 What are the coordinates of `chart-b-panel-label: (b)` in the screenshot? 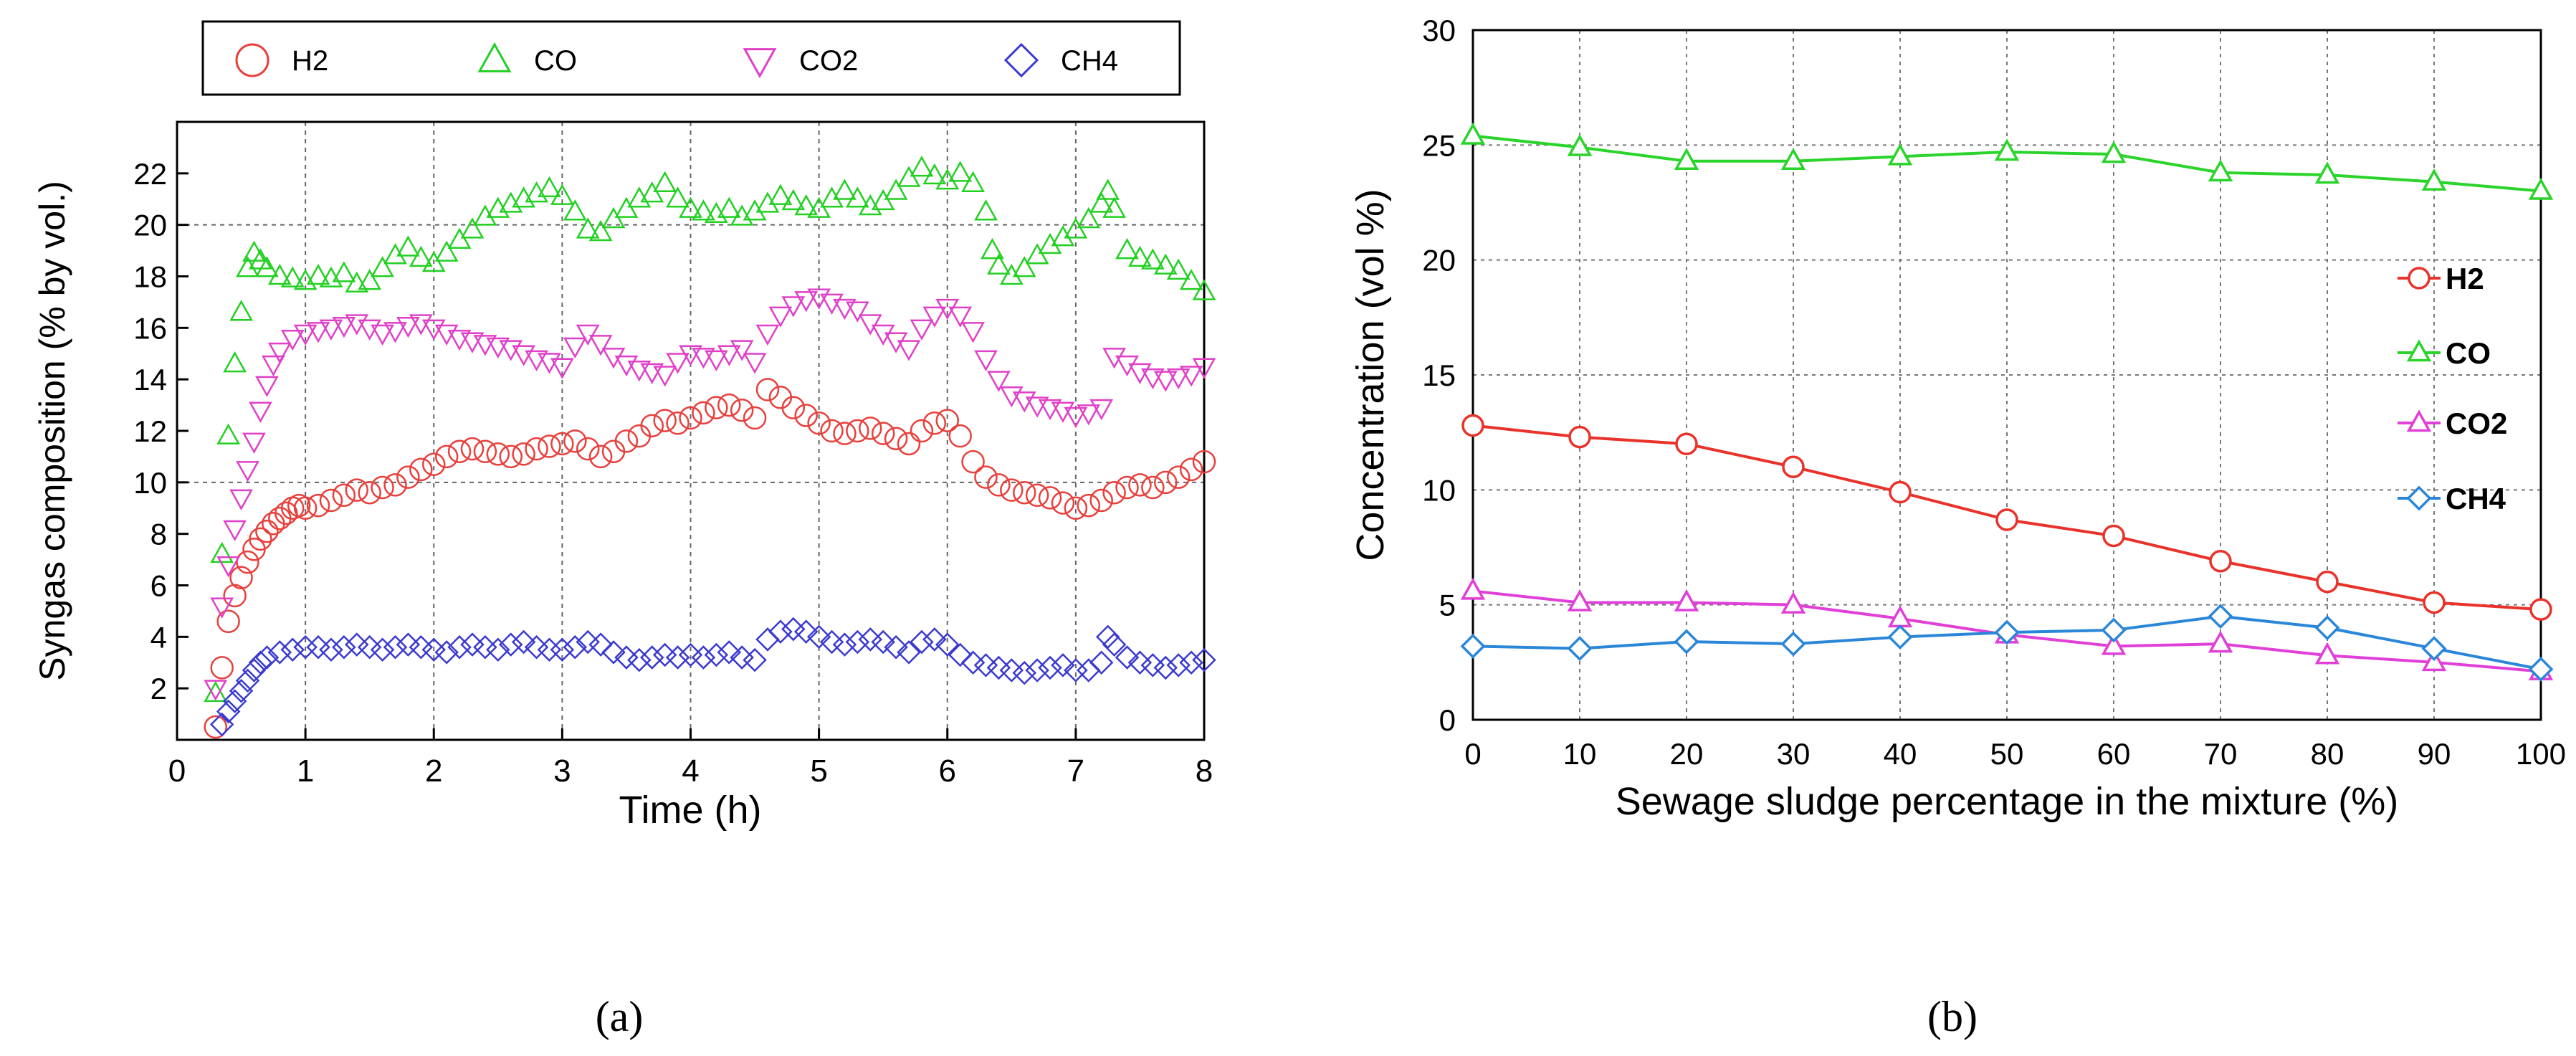 It's located at (1952, 1016).